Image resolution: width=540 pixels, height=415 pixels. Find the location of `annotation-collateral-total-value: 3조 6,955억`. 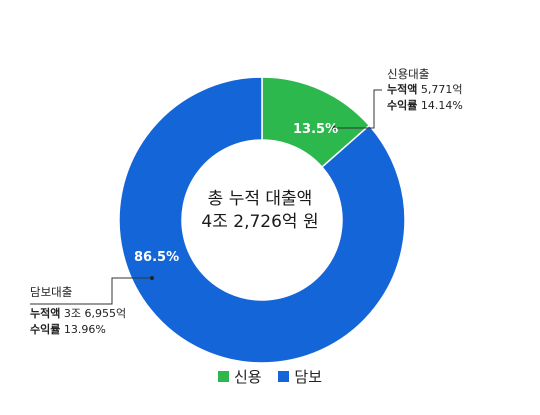

annotation-collateral-total-value: 3조 6,955억 is located at coordinates (95, 313).